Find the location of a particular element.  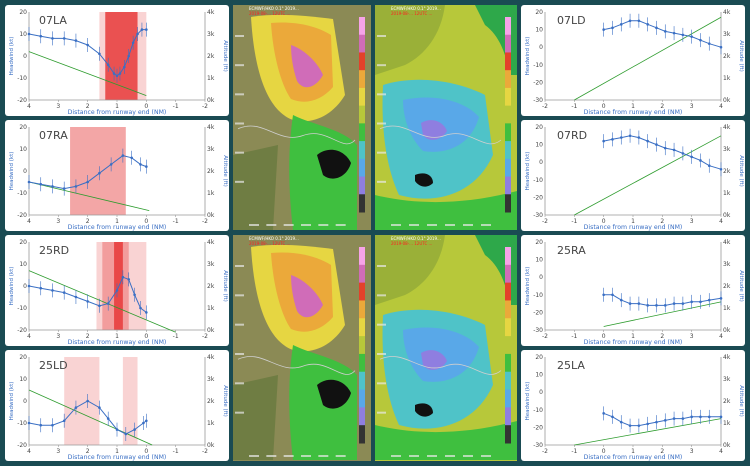

x-tick-label: 2 is located at coordinates (88, 336).